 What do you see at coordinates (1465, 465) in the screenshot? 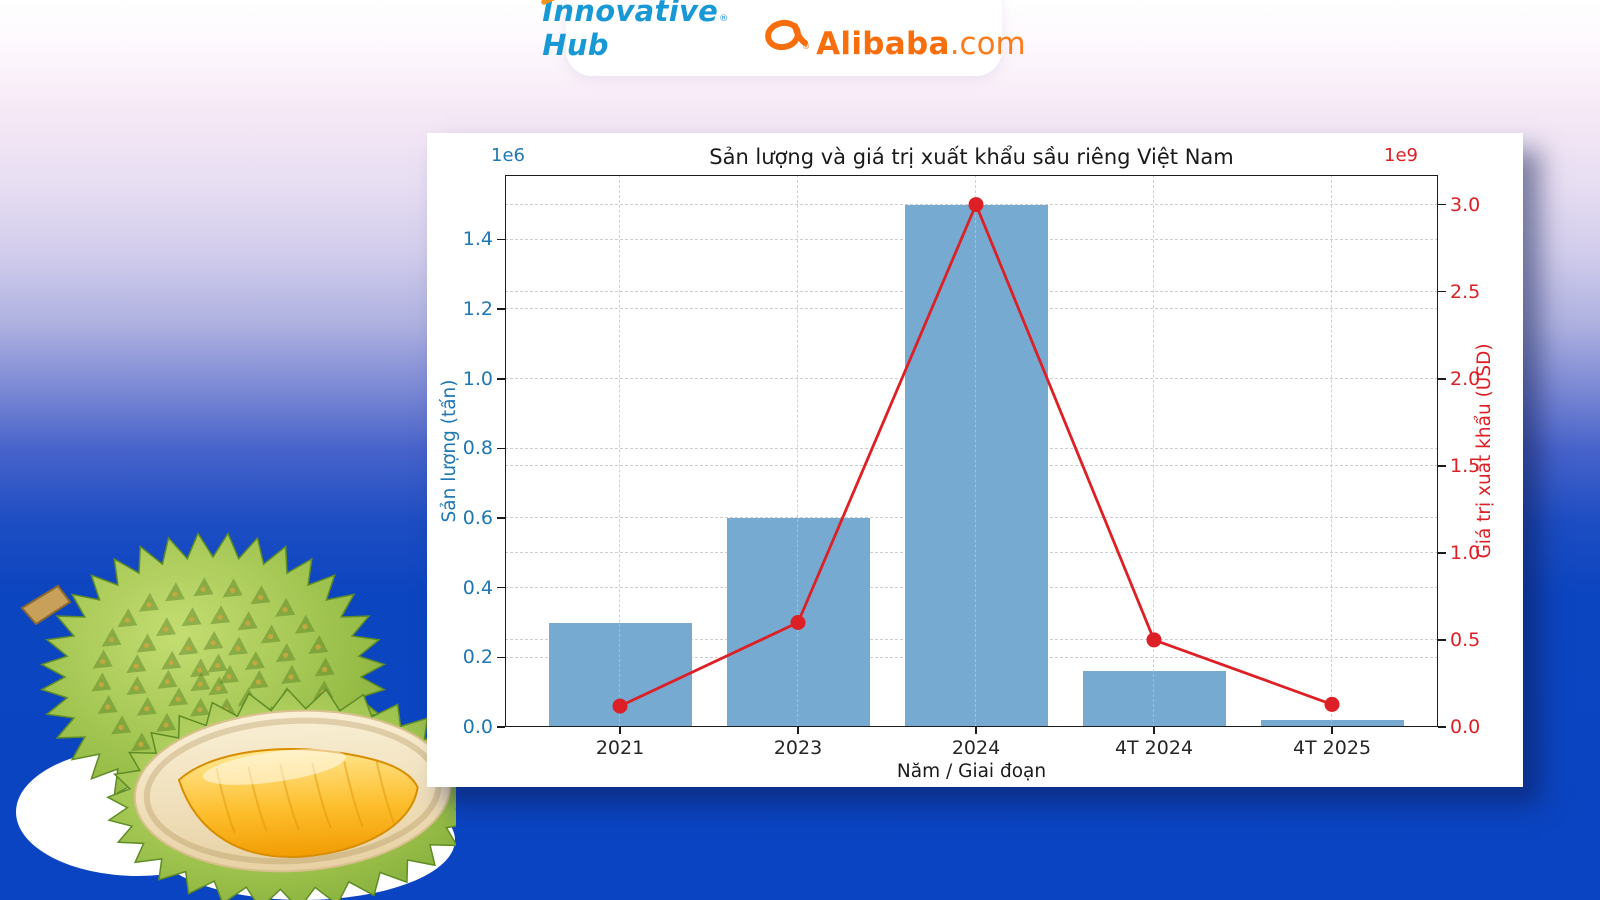
I see `right-tick-label: 1.5` at bounding box center [1465, 465].